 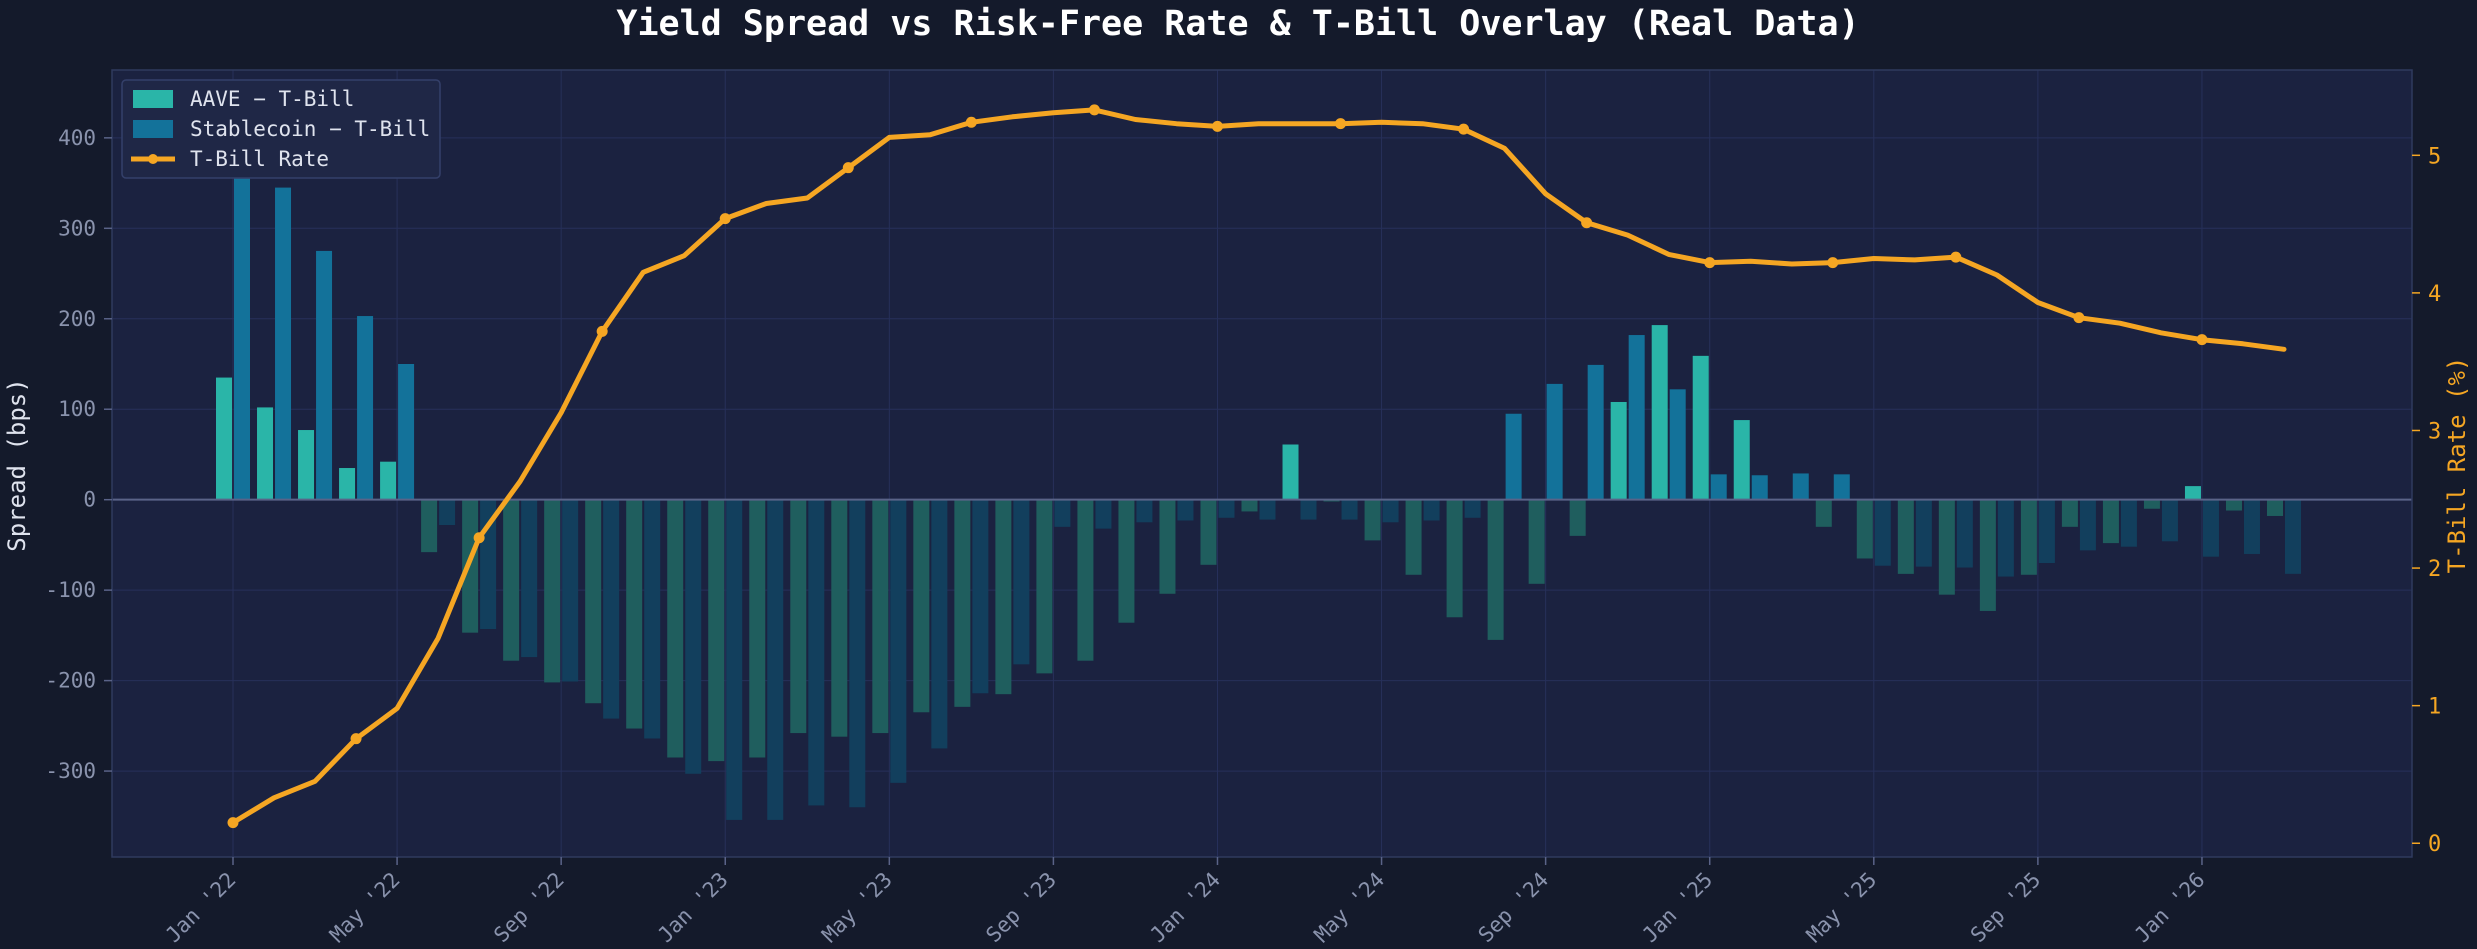 I want to click on x-tick-label: May '24, so click(x=1350, y=908).